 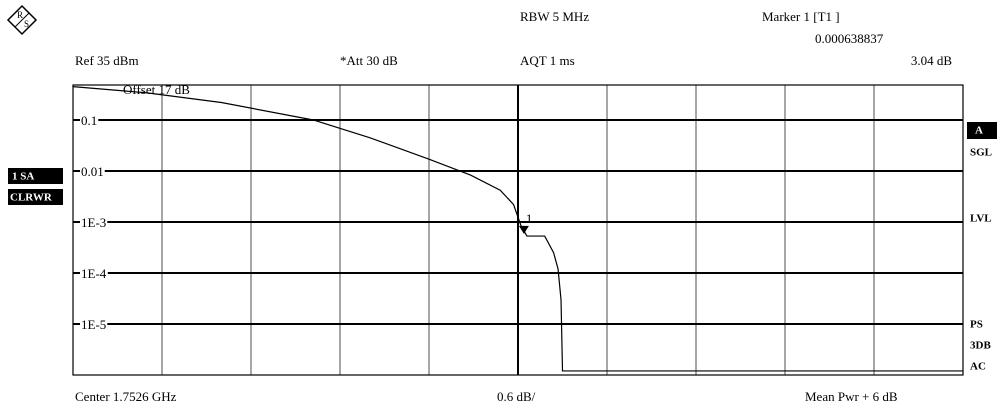 I want to click on ref-level: Ref 35 dBm, so click(x=107, y=60).